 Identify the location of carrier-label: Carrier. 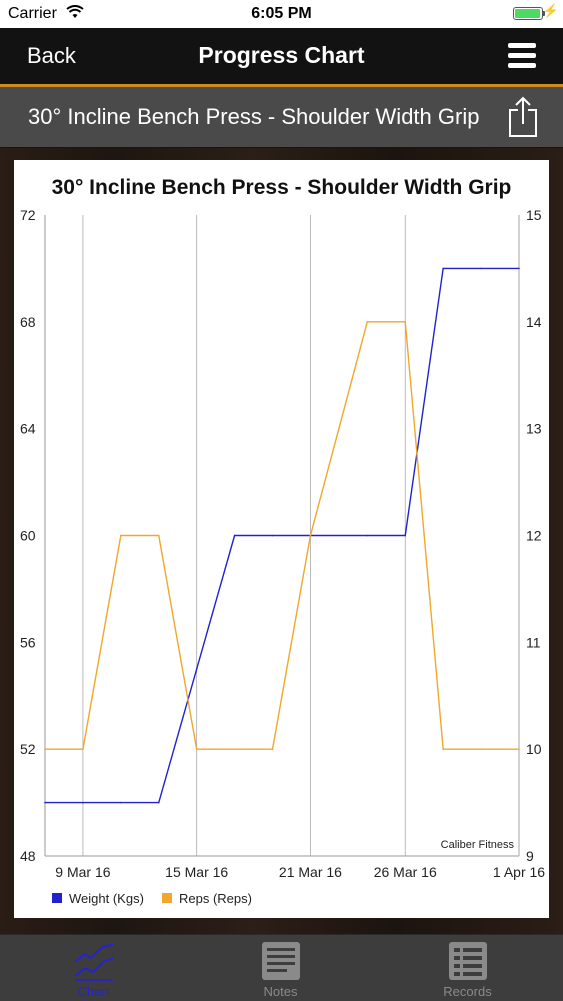
(32, 13).